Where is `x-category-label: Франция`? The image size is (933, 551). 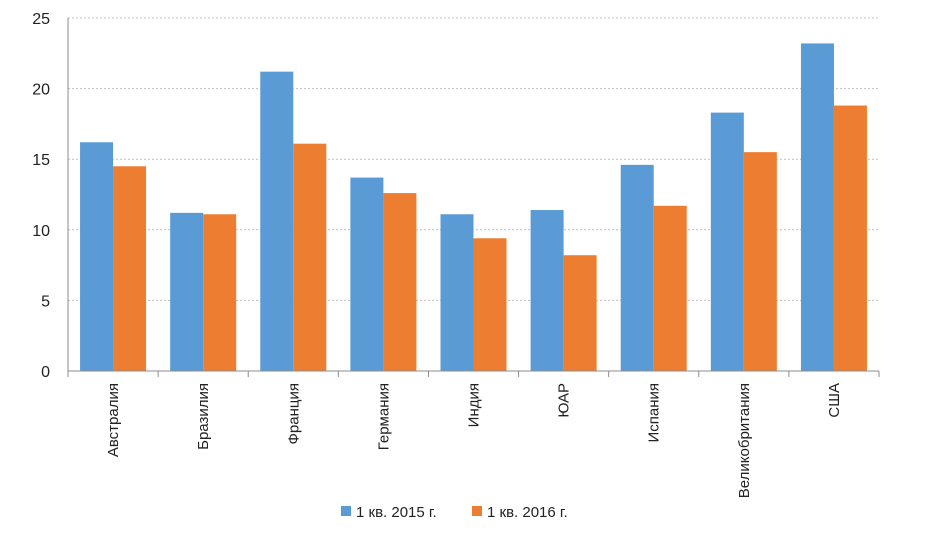
x-category-label: Франция is located at coordinates (293, 413).